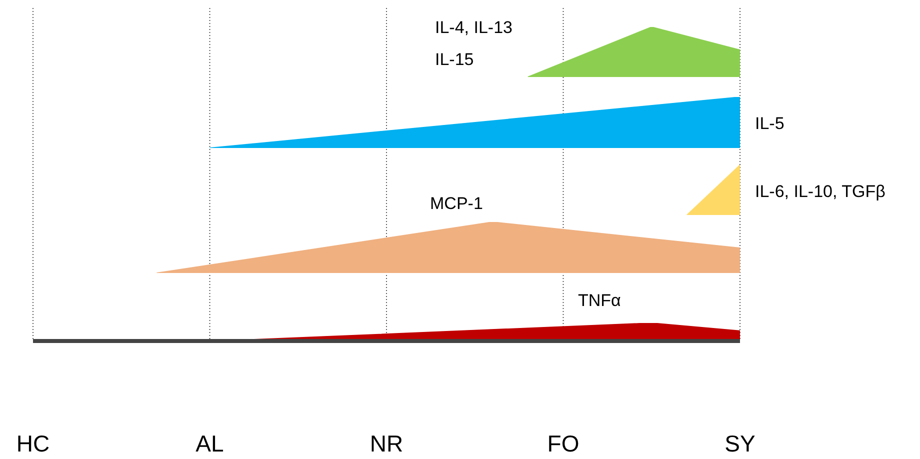 The height and width of the screenshot is (459, 920). I want to click on series-label: IL-4, IL-13 IL-15, so click(473, 44).